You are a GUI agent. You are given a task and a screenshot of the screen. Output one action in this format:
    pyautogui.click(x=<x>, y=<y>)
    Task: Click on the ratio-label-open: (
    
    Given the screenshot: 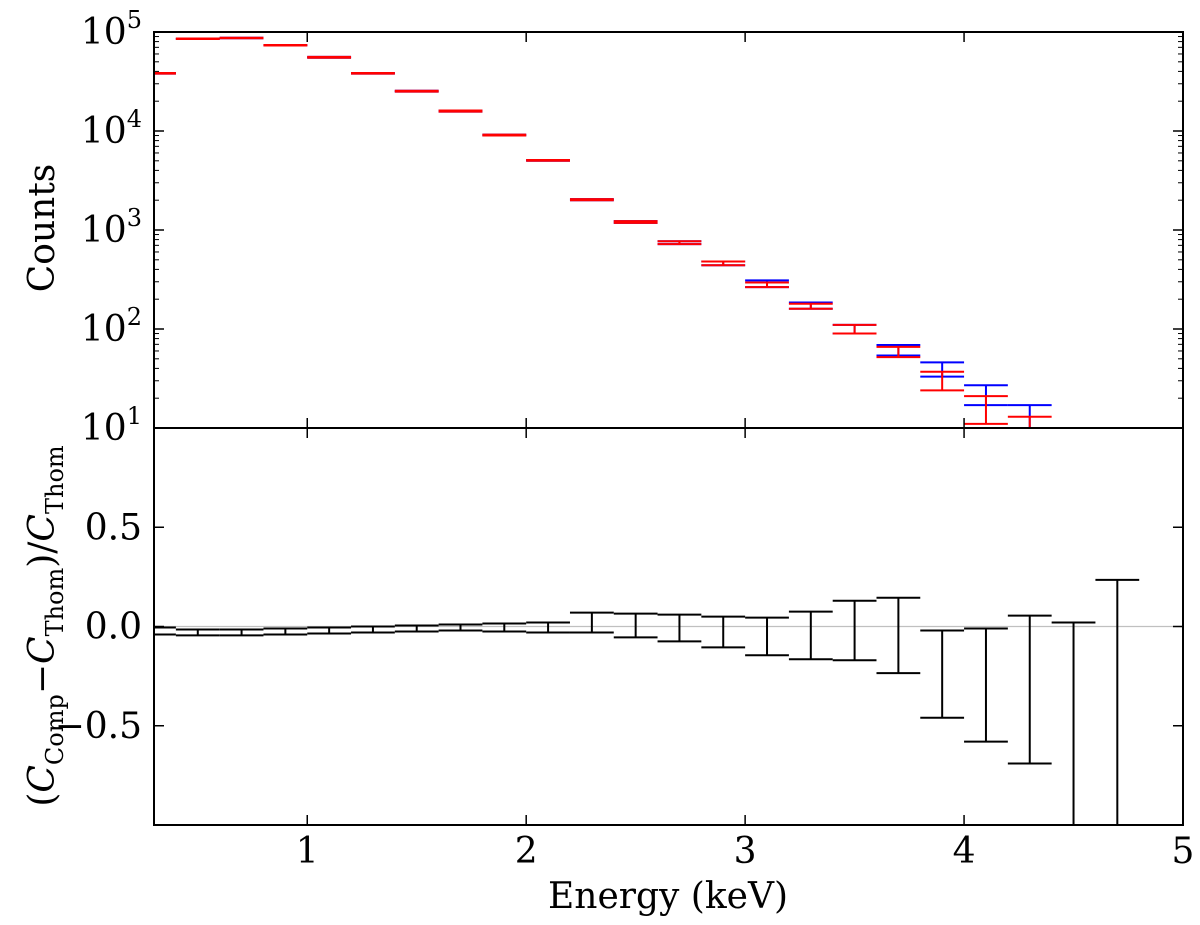 What is the action you would take?
    pyautogui.click(x=42, y=800)
    